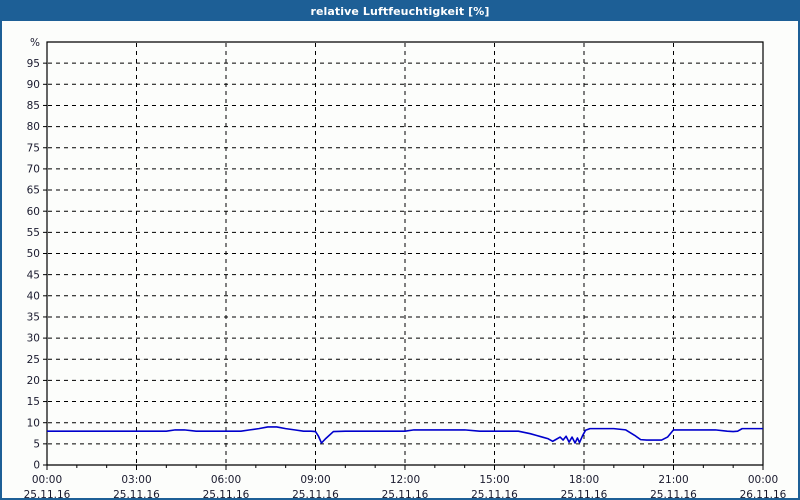  Describe the element at coordinates (763, 493) in the screenshot. I see `x-axis-date-label: 26.11.16` at that location.